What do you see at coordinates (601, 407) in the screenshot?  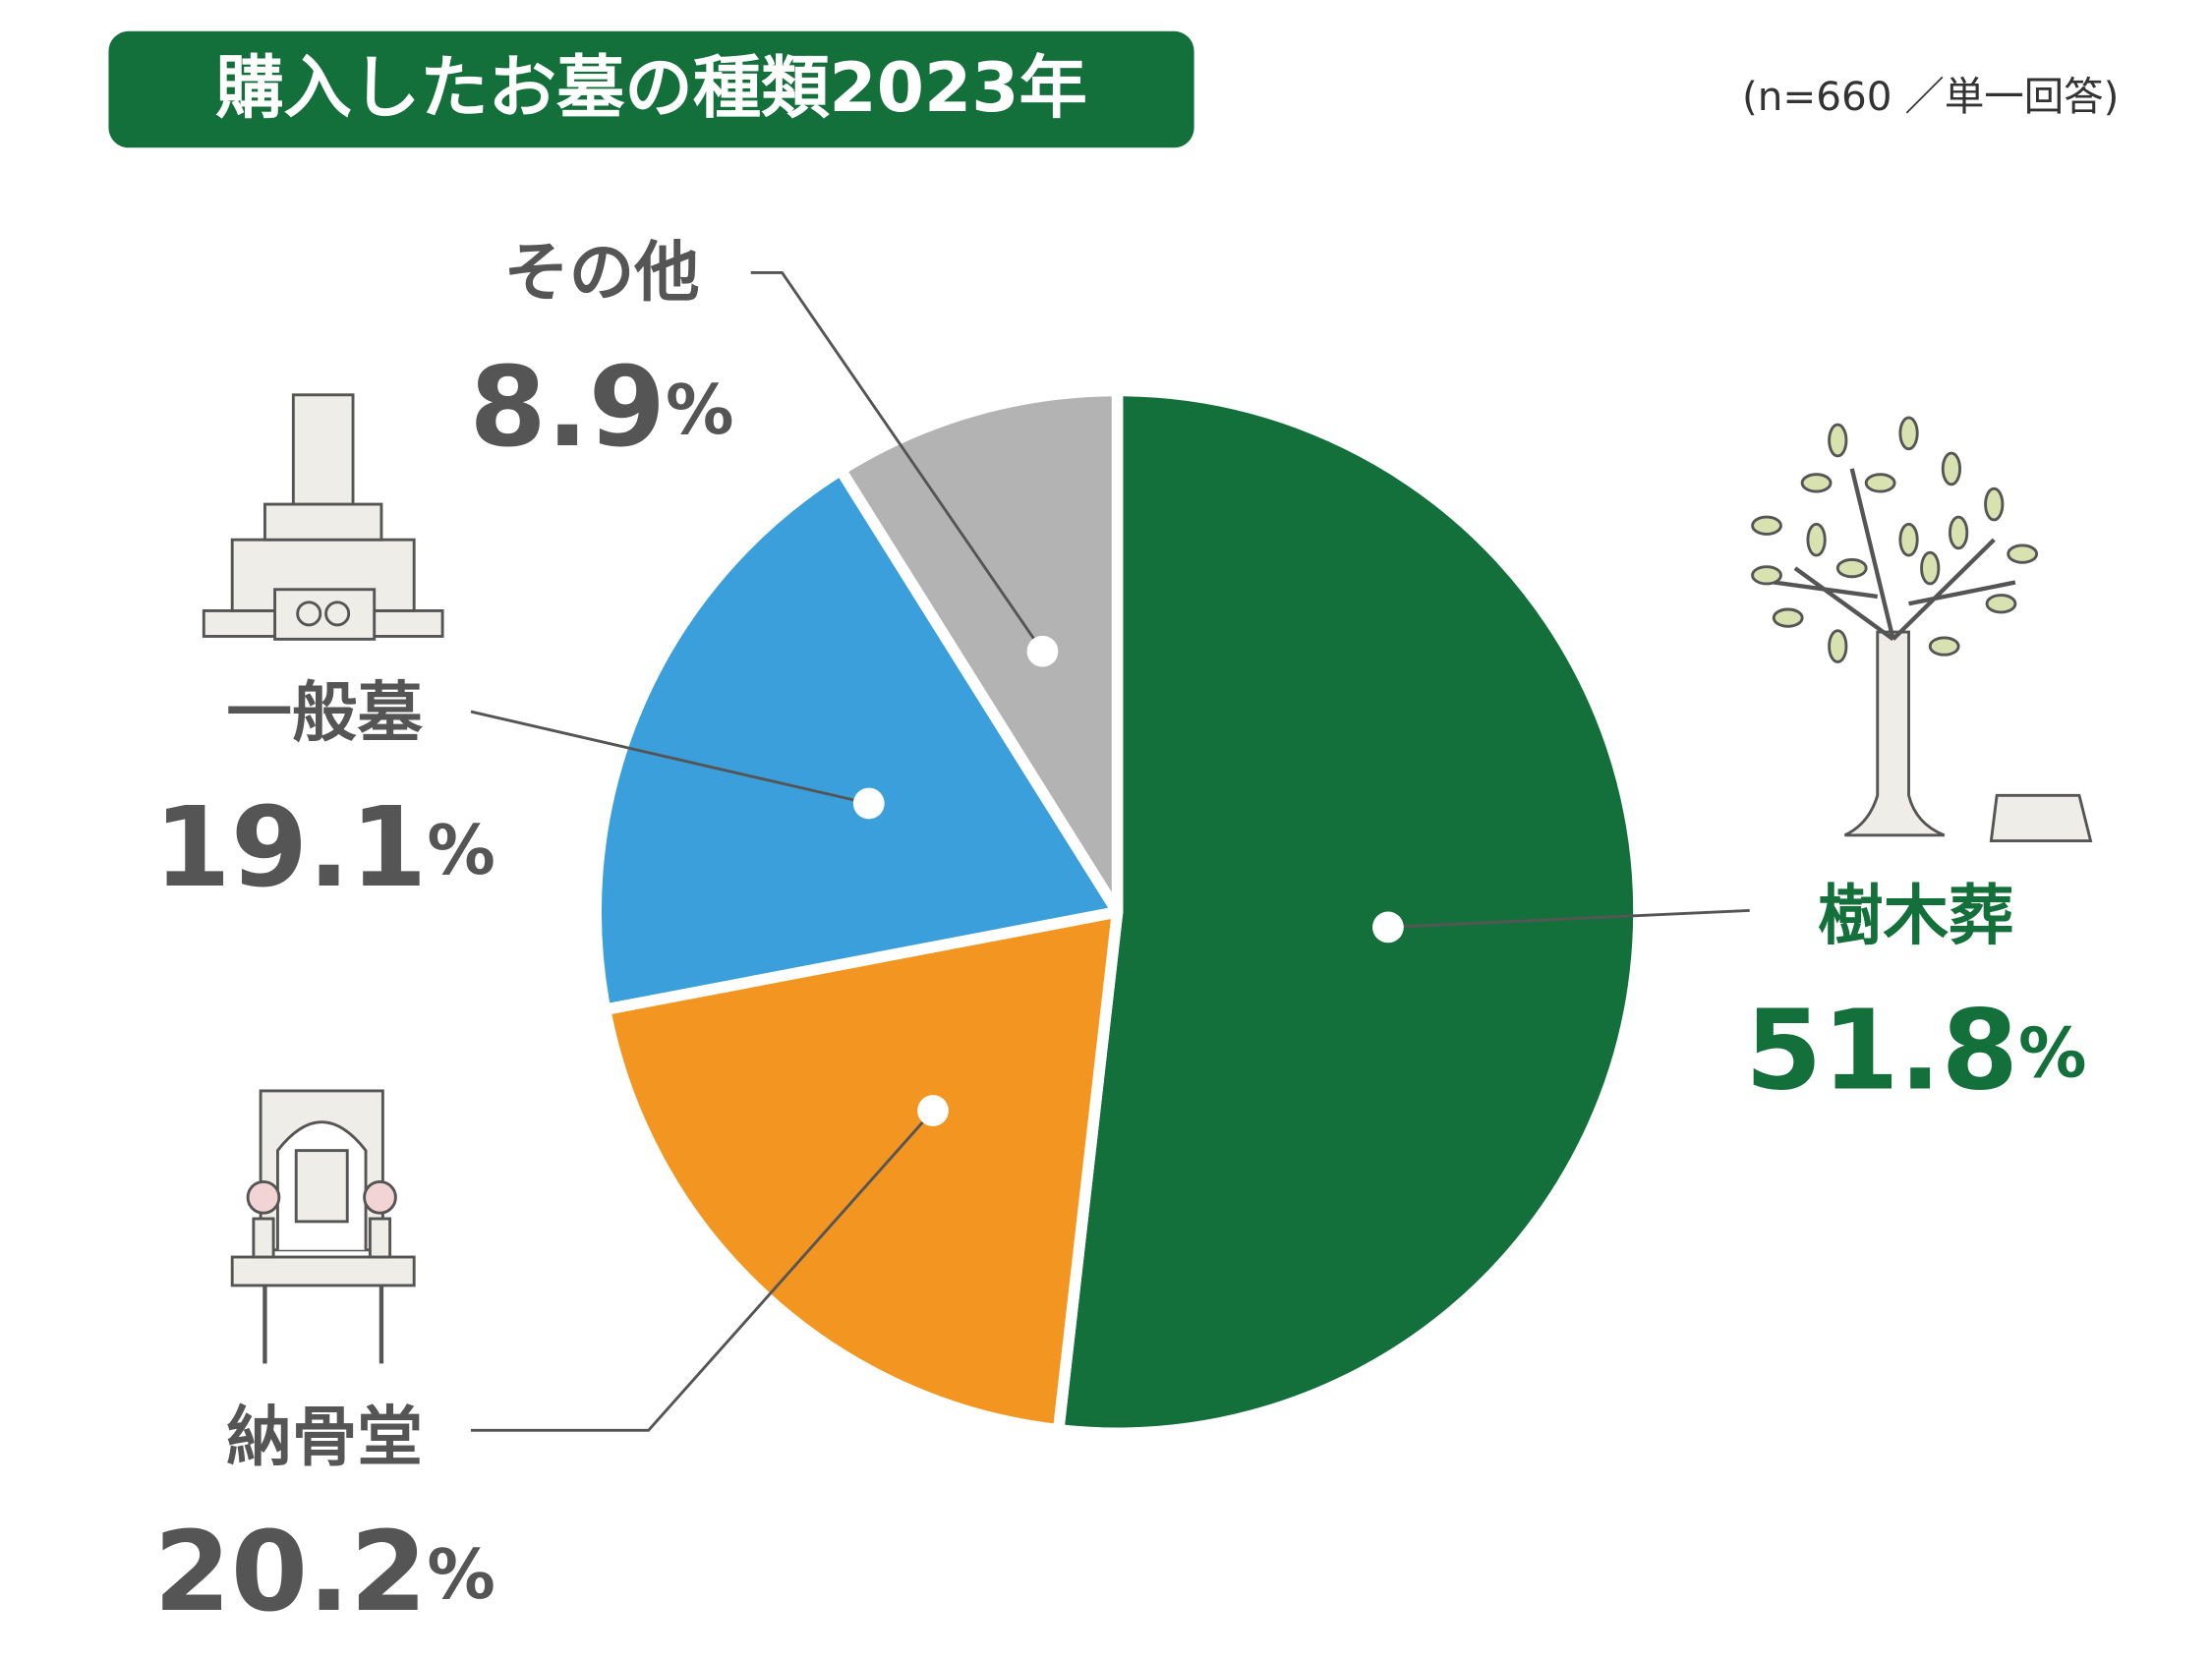 I see `value-label: 8.9%` at bounding box center [601, 407].